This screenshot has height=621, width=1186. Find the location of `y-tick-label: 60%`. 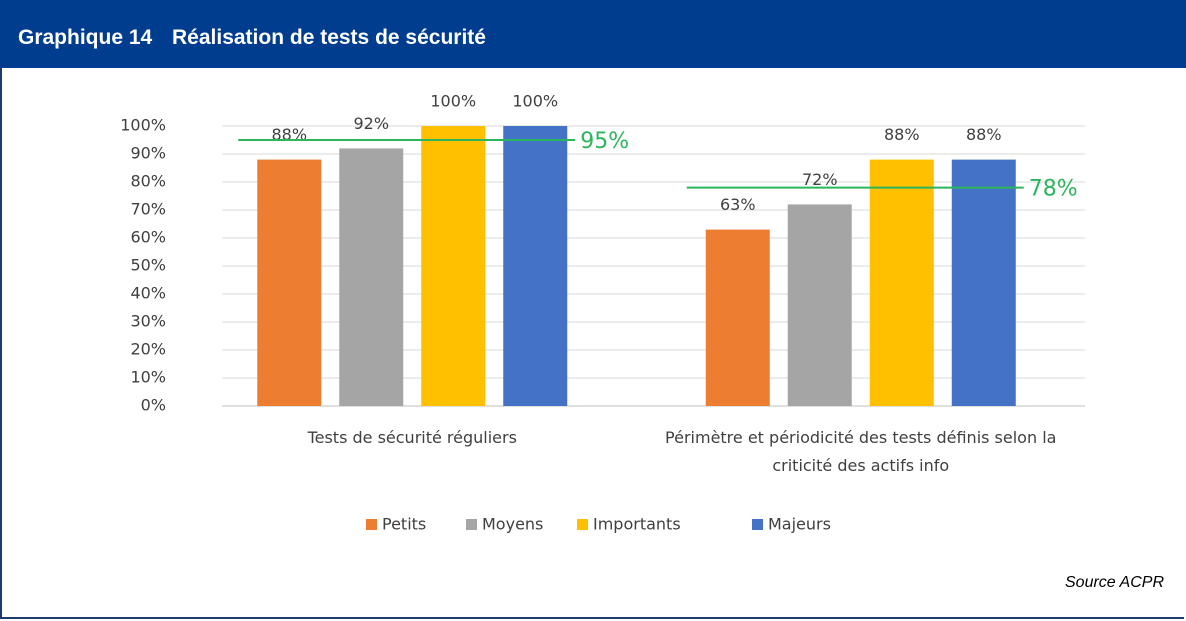

y-tick-label: 60% is located at coordinates (148, 237).